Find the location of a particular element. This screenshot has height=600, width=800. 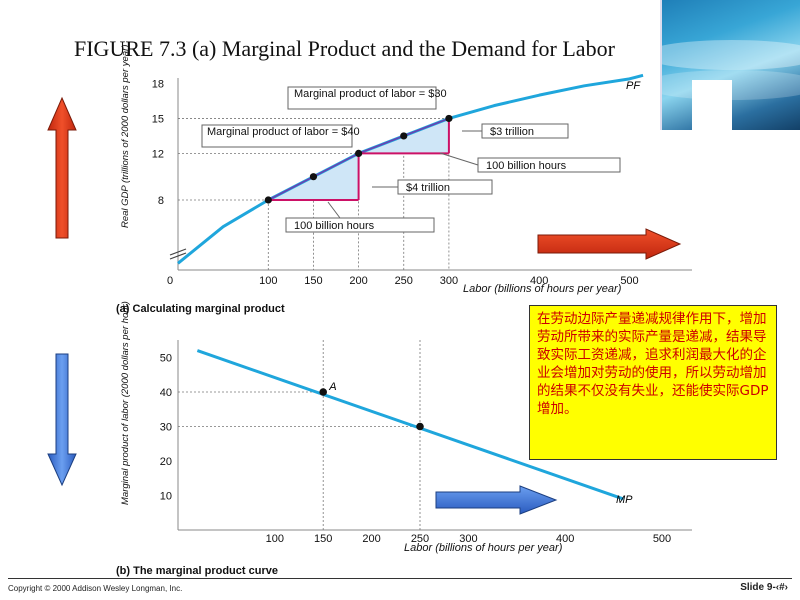

callout-mp40-text-value: Marginal product of labor = $40 is located at coordinates (283, 132).